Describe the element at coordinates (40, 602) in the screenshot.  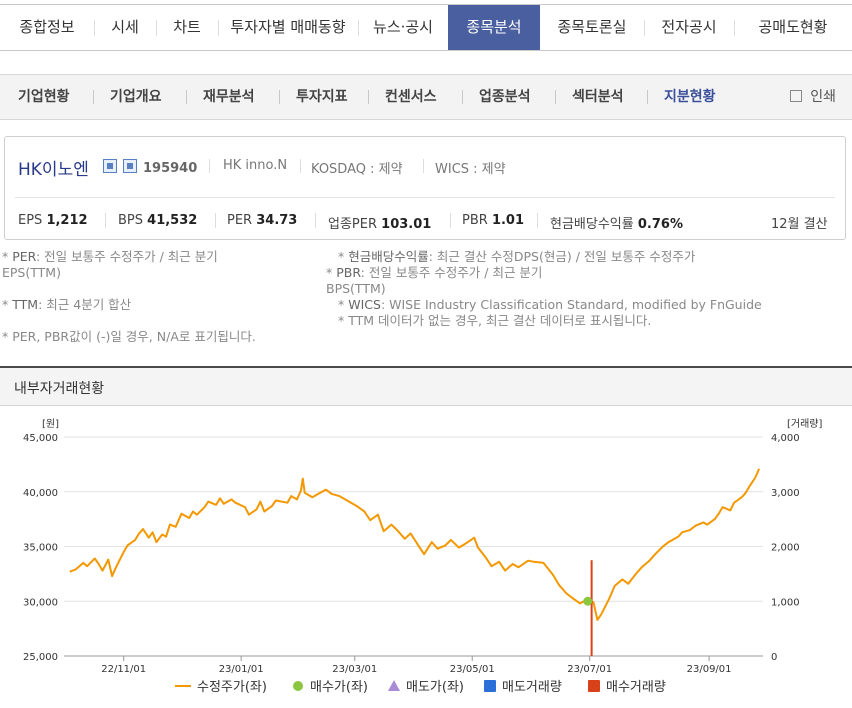
I see `y-tick-label: 30,000` at that location.